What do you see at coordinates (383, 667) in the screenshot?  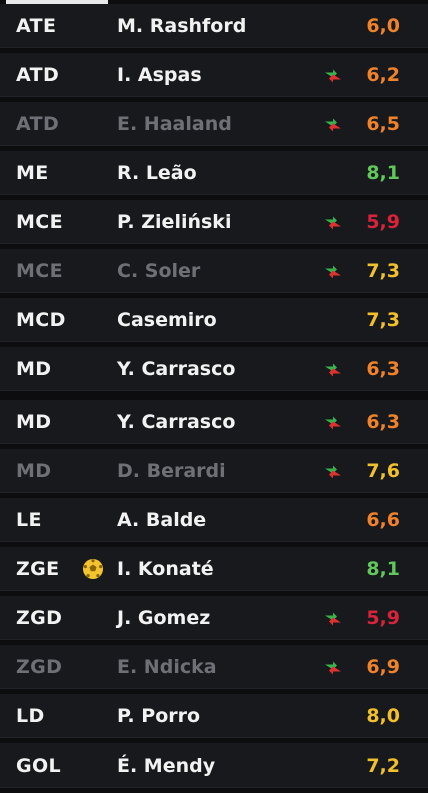 I see `player-rating: 6,9` at bounding box center [383, 667].